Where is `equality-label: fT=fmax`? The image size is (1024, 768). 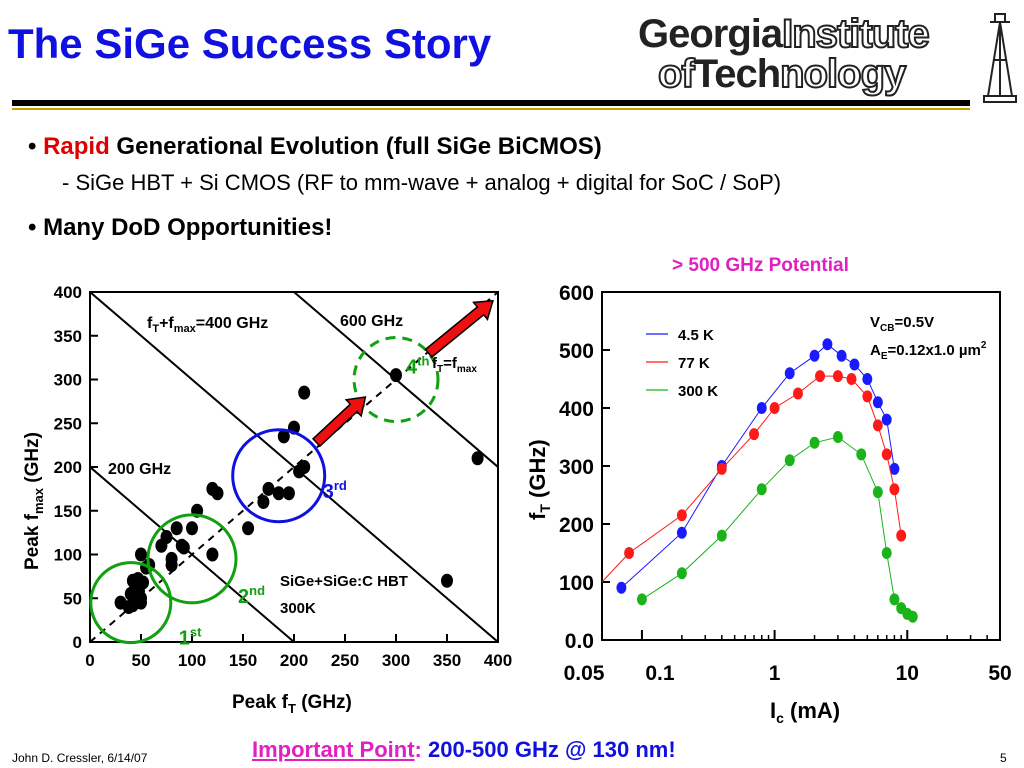 equality-label: fT=fmax is located at coordinates (454, 365).